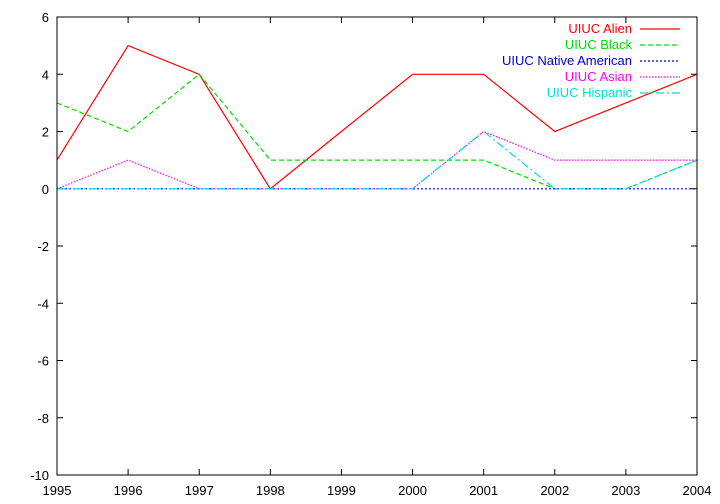  Describe the element at coordinates (43, 246) in the screenshot. I see `y-tick-label: -2` at that location.